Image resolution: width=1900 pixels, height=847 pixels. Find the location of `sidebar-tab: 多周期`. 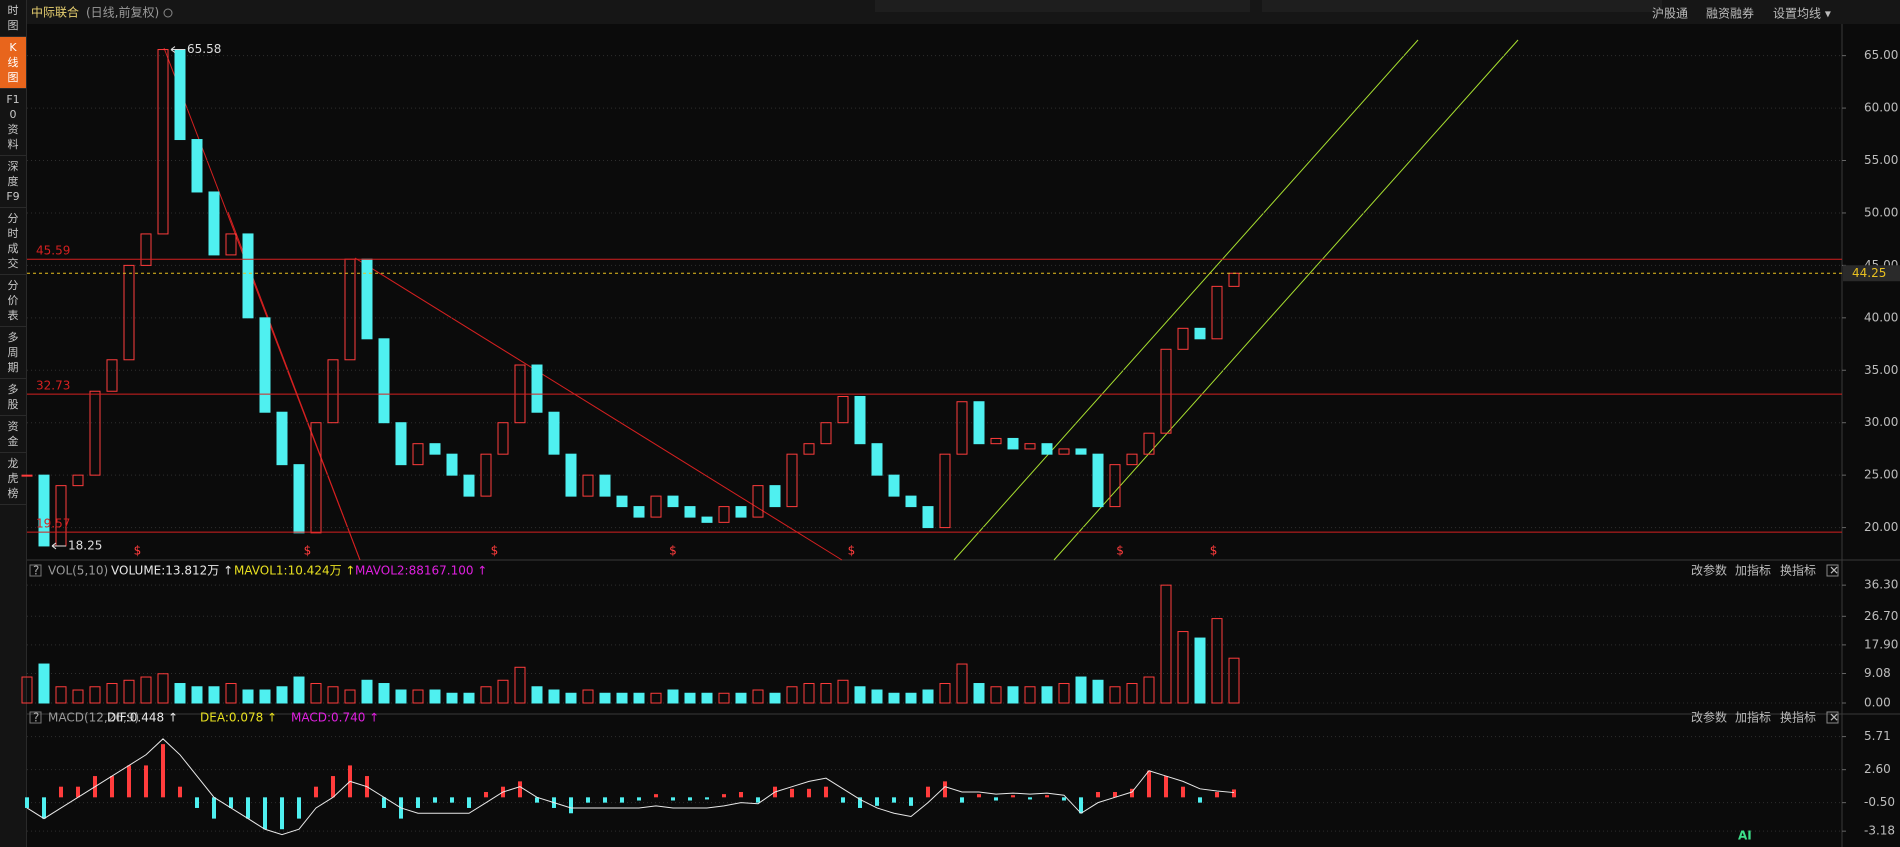

sidebar-tab: 多周期 is located at coordinates (13, 353).